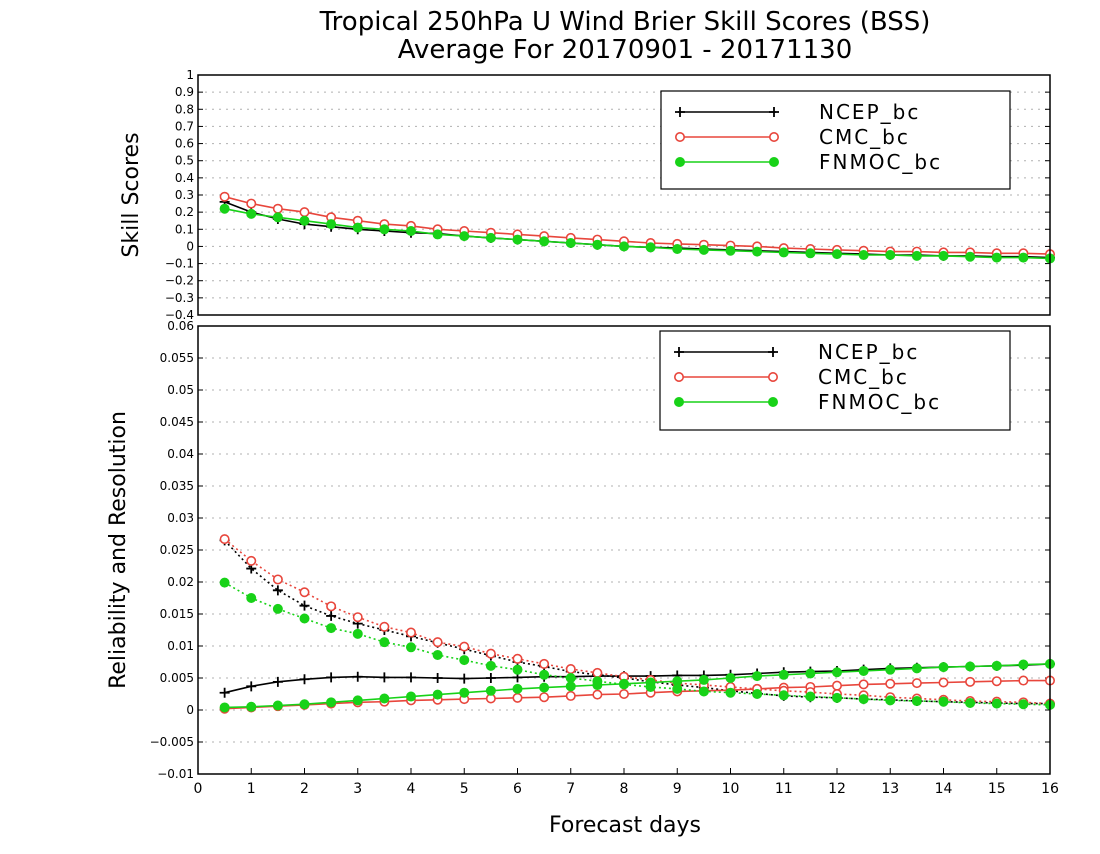 This screenshot has width=1100, height=854. What do you see at coordinates (304, 789) in the screenshot?
I see `x-tick-label: 2` at bounding box center [304, 789].